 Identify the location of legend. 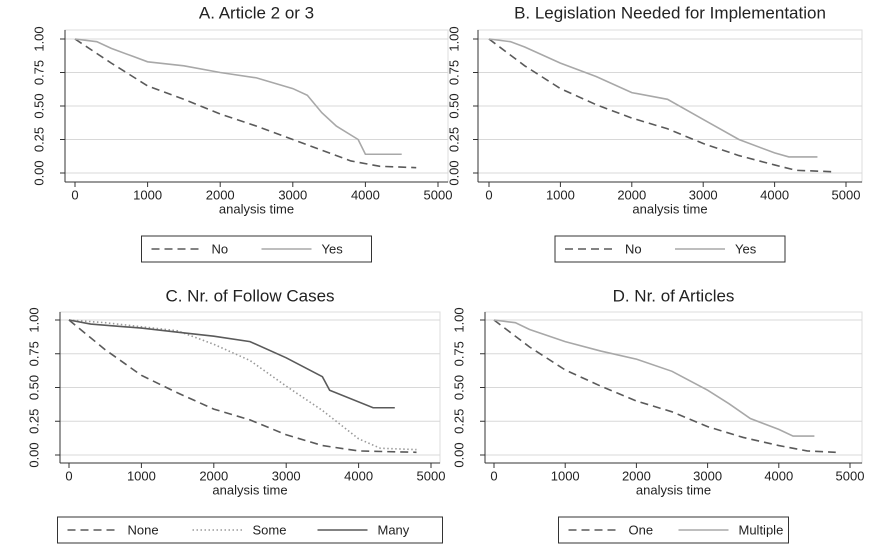
(250, 530).